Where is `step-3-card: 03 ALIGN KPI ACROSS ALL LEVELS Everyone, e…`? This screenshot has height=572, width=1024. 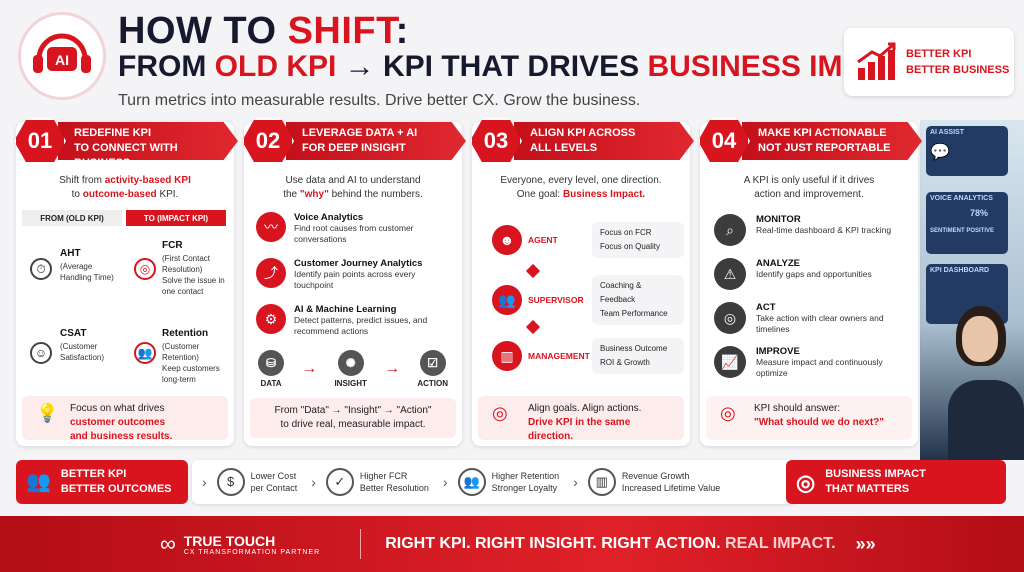 step-3-card: 03 ALIGN KPI ACROSS ALL LEVELS Everyone, e… is located at coordinates (582, 282).